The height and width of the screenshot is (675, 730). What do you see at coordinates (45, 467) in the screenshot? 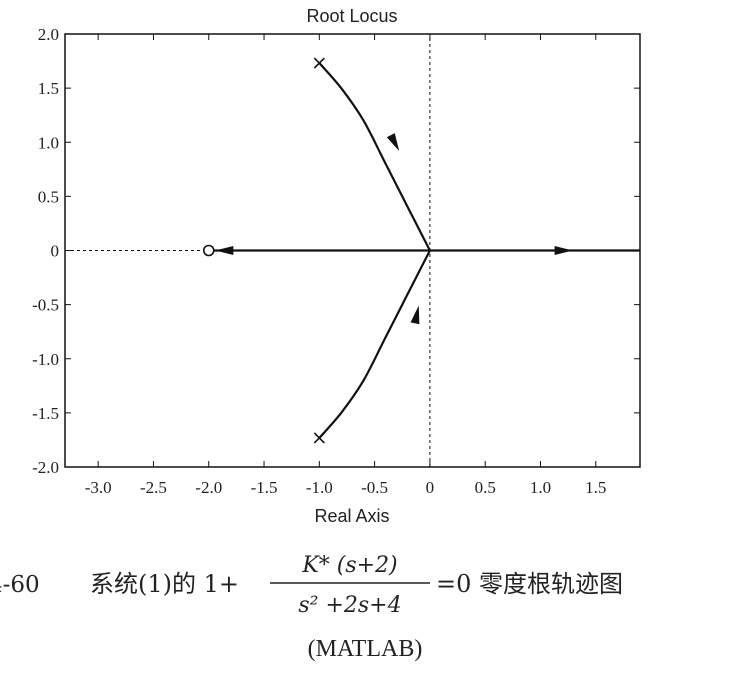
I see `y-tick-label: -2.0` at bounding box center [45, 467].